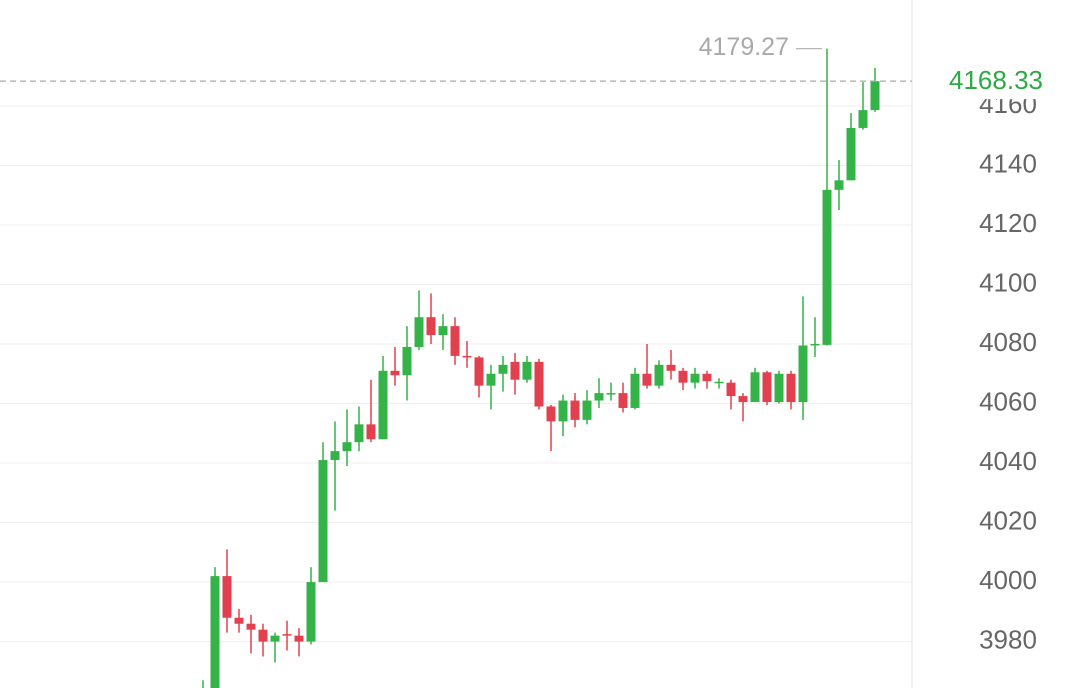 This screenshot has width=1080, height=688. Describe the element at coordinates (1008, 580) in the screenshot. I see `y-tick-label: 4000` at that location.